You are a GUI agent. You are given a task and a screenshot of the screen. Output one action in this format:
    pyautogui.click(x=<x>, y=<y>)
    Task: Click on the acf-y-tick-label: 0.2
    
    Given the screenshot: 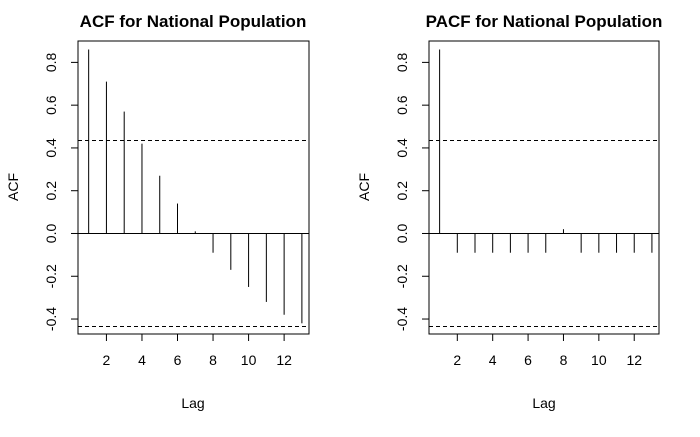 What is the action you would take?
    pyautogui.click(x=51, y=191)
    